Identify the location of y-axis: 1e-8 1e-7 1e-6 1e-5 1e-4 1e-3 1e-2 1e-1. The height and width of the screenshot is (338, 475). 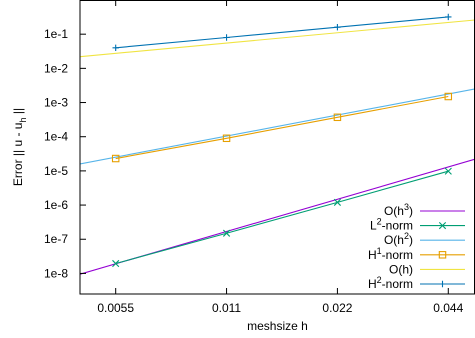
(65, 153).